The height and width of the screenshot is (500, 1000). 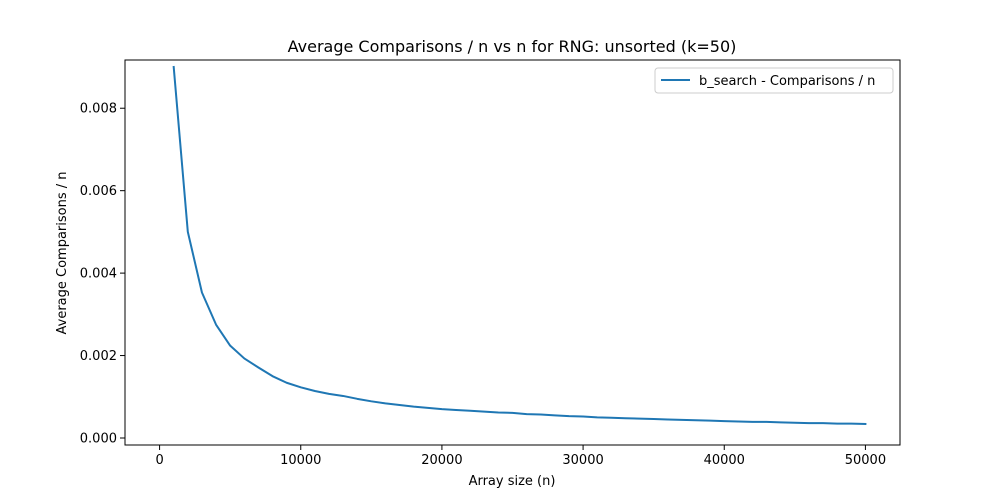 I want to click on x-tick-label: 10000, so click(x=300, y=460).